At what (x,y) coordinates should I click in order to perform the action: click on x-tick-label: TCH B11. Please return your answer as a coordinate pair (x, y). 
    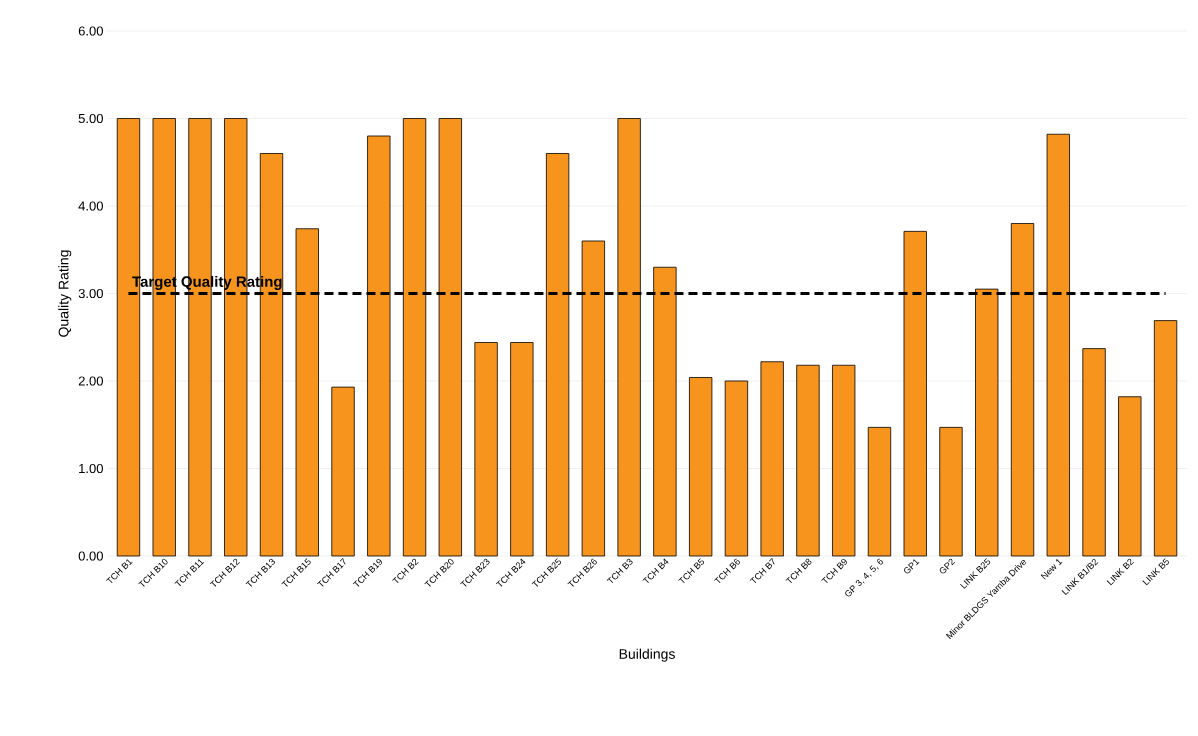
    Looking at the image, I should click on (189, 573).